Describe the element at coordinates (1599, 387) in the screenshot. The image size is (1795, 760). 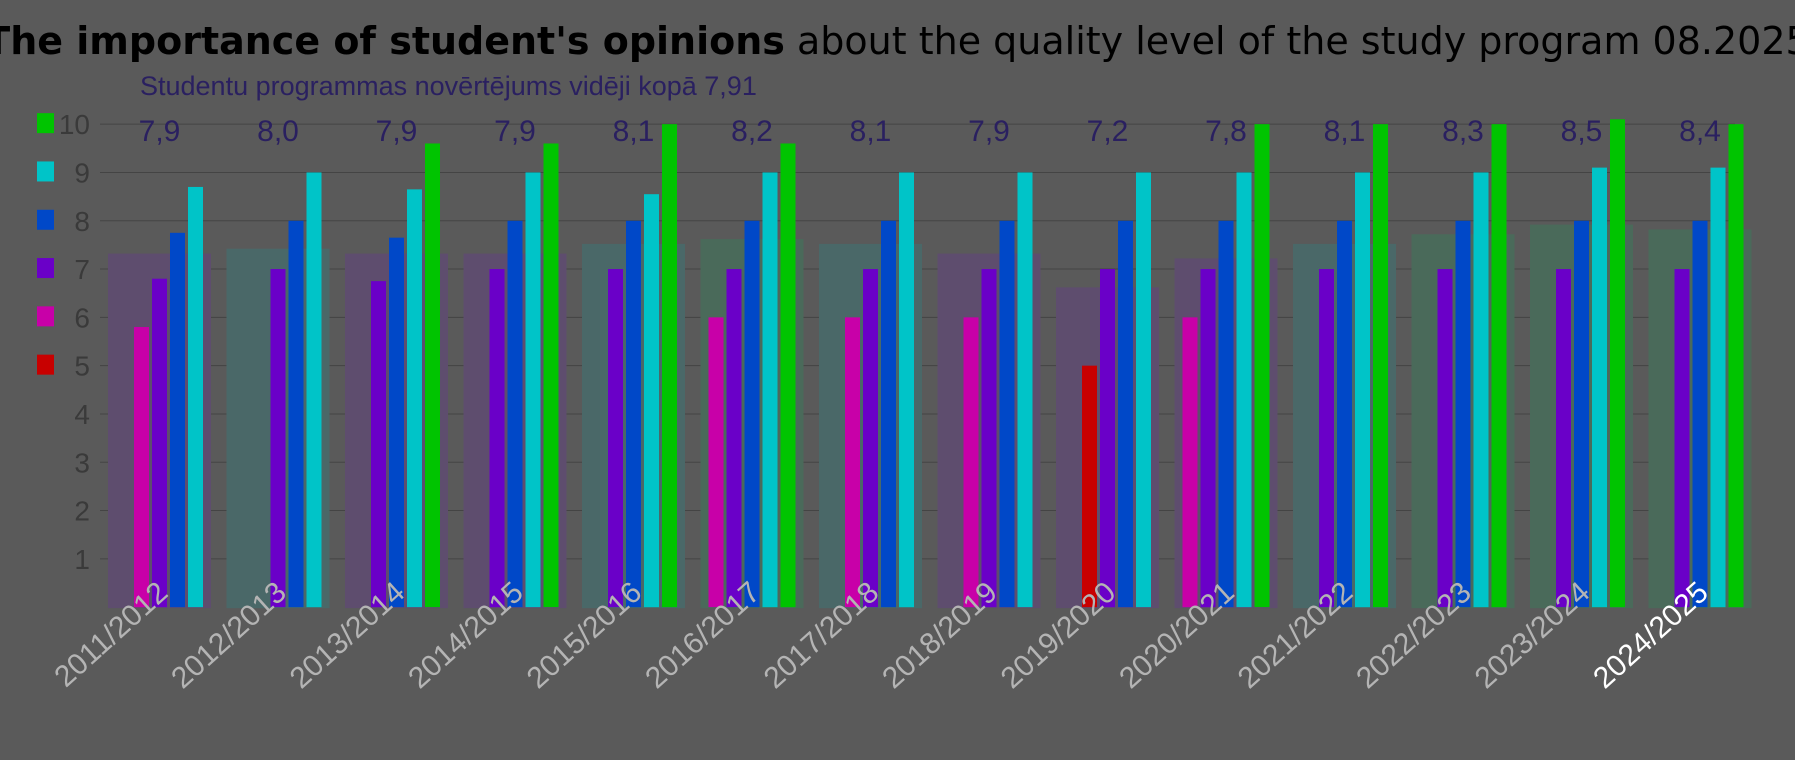
I see `bar-2023/2024-score-9` at that location.